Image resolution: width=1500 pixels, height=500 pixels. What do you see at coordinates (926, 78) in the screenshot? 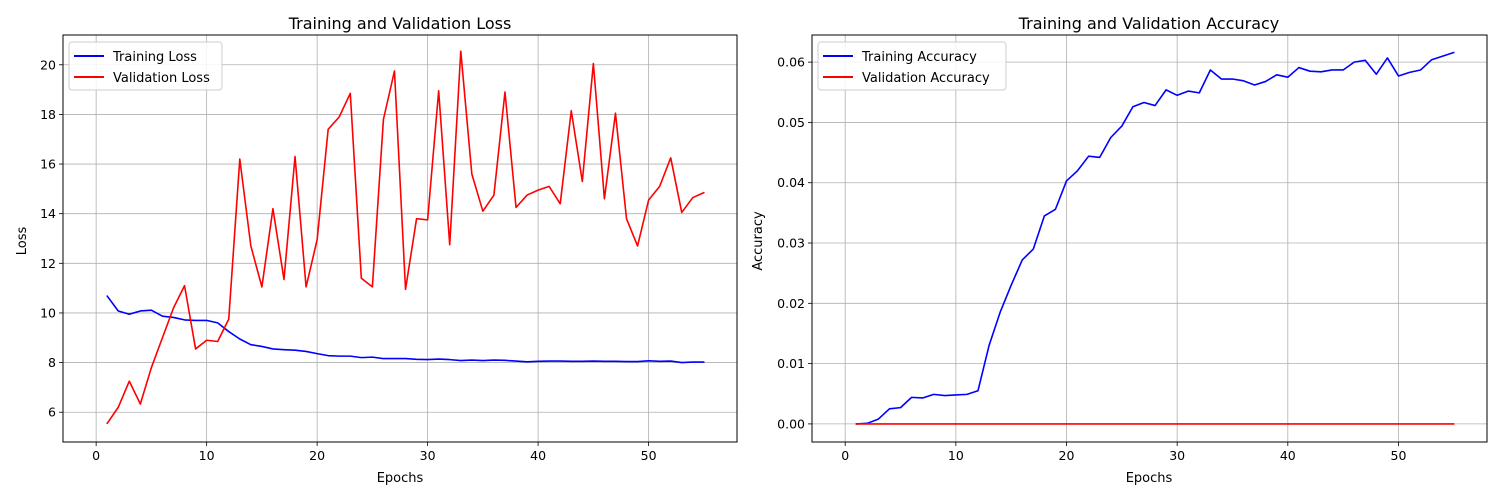
I see `legend-label-validation-accuracy: Validation Accuracy` at bounding box center [926, 78].